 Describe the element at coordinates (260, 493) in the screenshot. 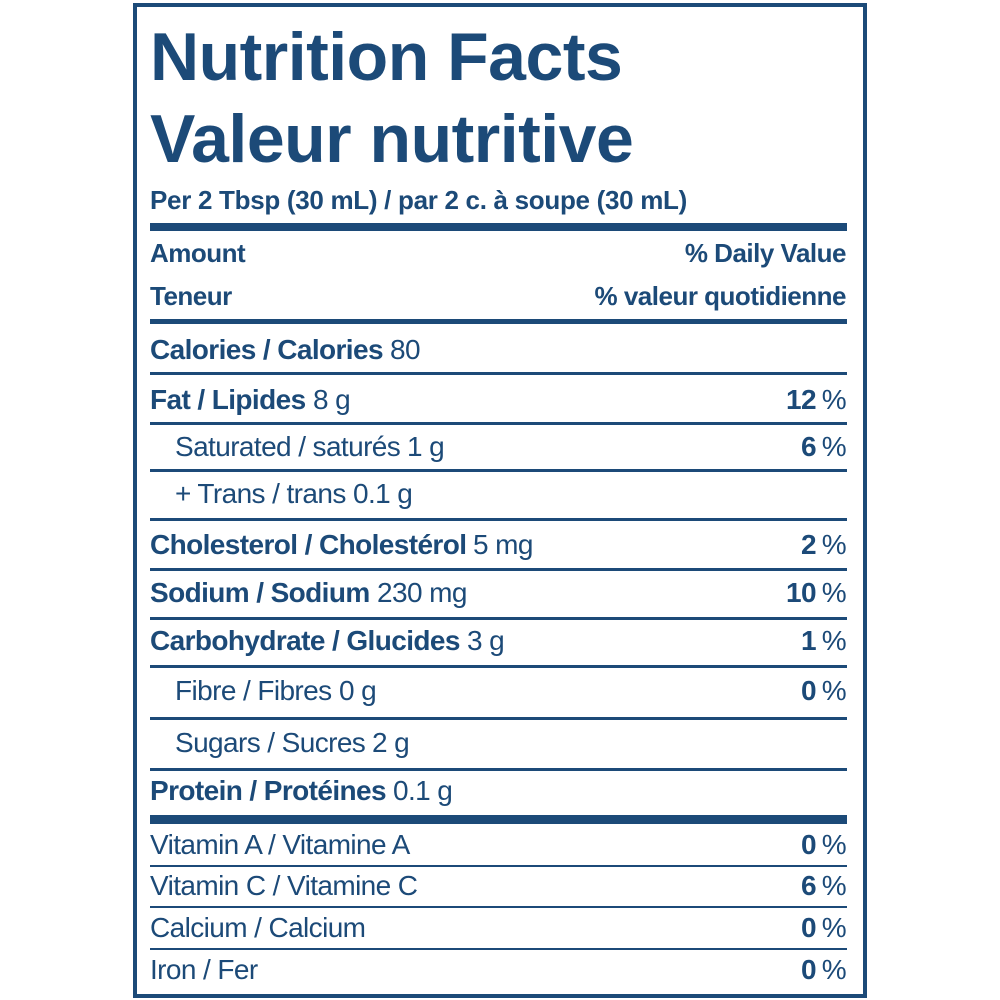

I see `nutrient-name: + Trans / trans` at that location.